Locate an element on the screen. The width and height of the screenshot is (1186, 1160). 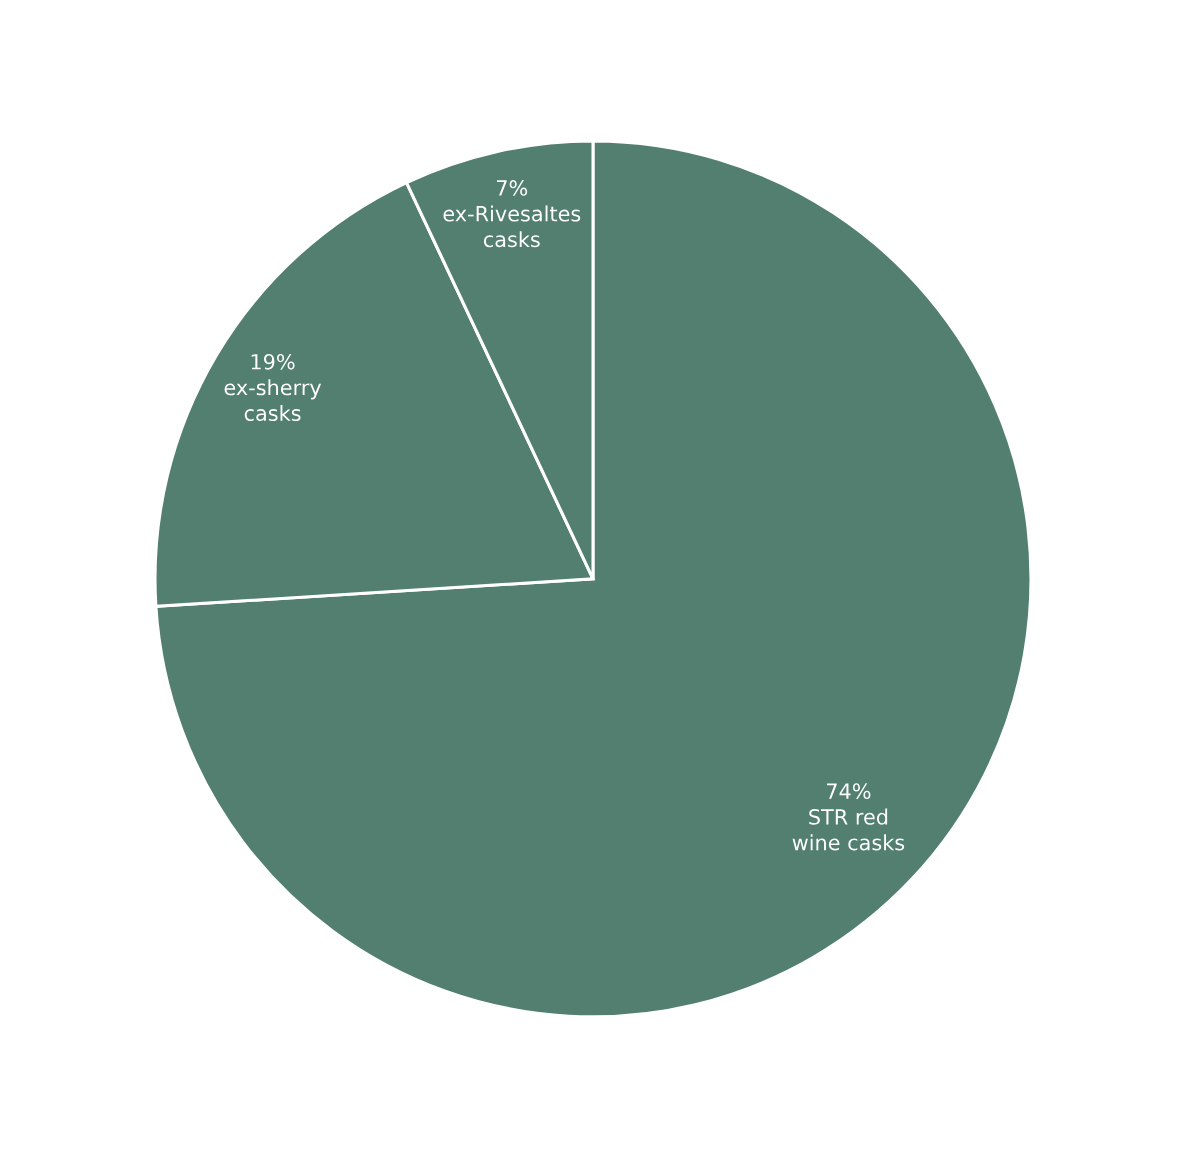
slice-label: ex-sherry casks is located at coordinates (273, 400).